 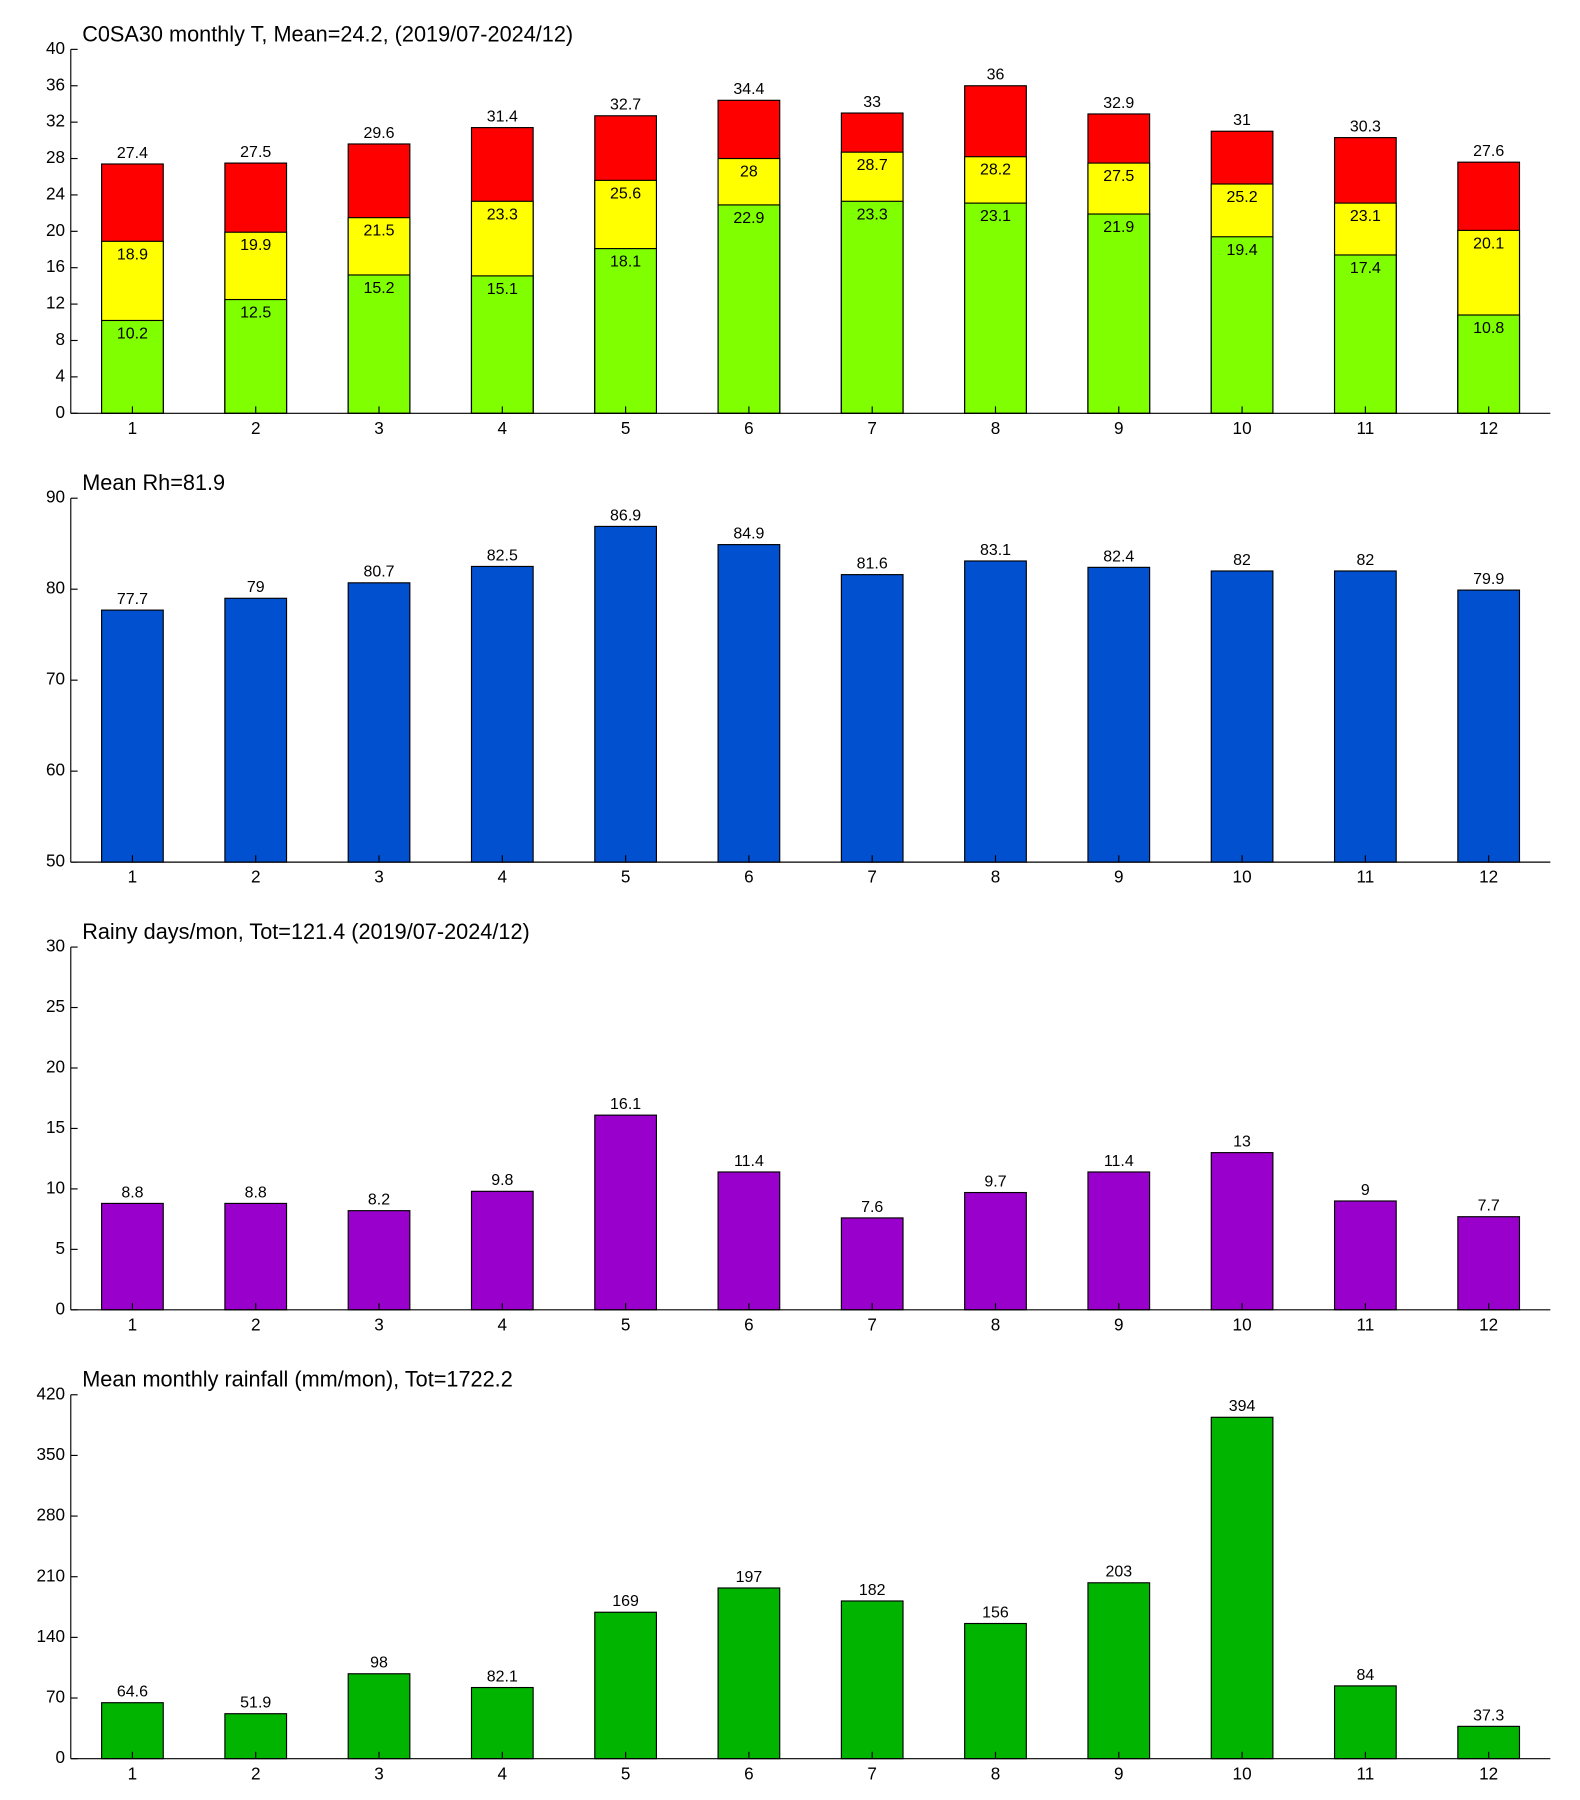 I want to click on data-label: 21.9, so click(x=1118, y=227).